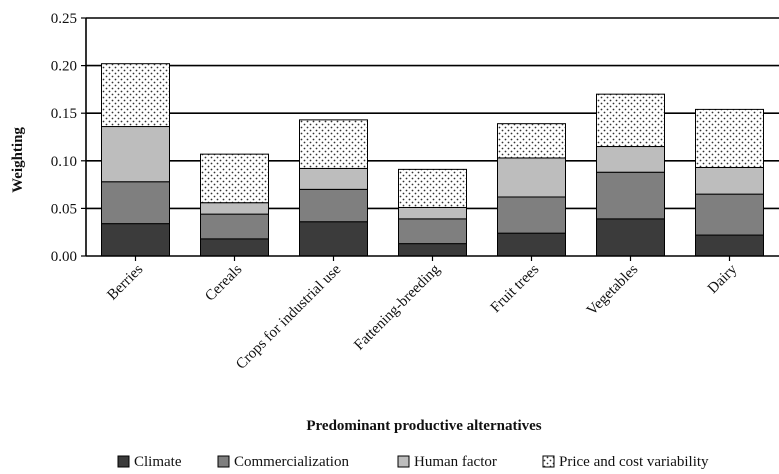 This screenshot has width=779, height=474. What do you see at coordinates (223, 282) in the screenshot?
I see `category-label: Cereals` at bounding box center [223, 282].